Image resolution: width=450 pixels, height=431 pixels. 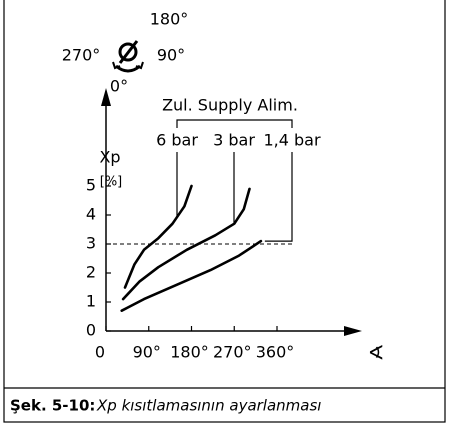 What do you see at coordinates (353, 331) in the screenshot?
I see `x-arrow` at bounding box center [353, 331].